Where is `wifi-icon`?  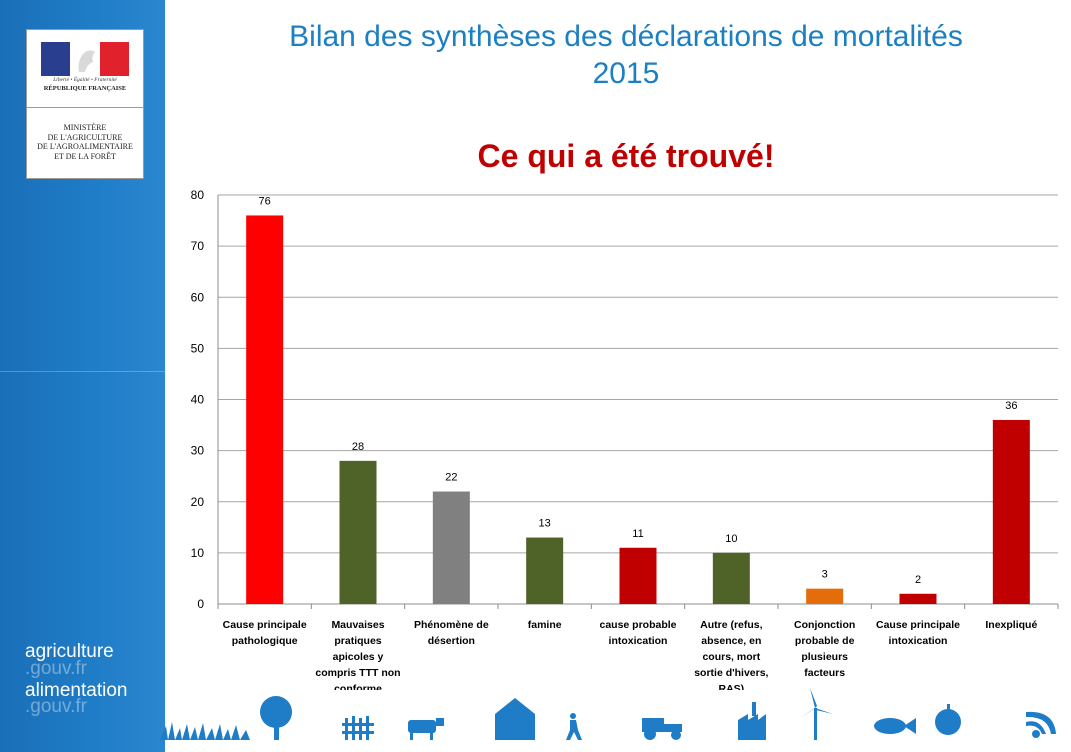
wifi-icon is located at coordinates (1041, 724).